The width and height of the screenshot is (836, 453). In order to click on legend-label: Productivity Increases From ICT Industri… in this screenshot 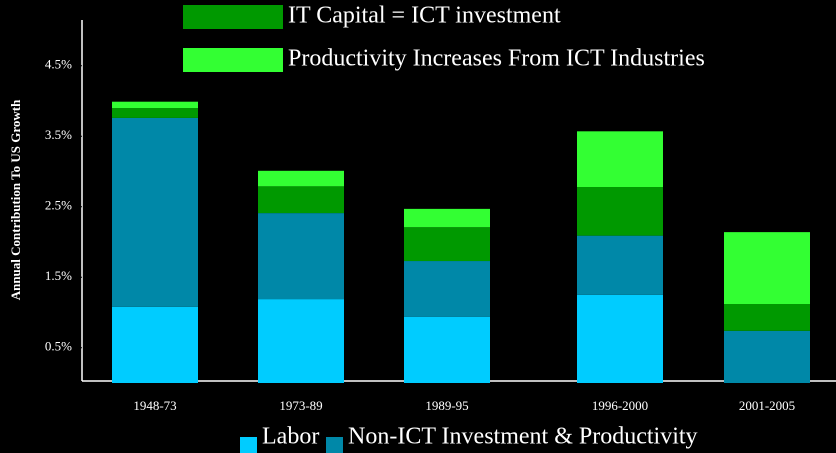, I will do `click(496, 59)`.